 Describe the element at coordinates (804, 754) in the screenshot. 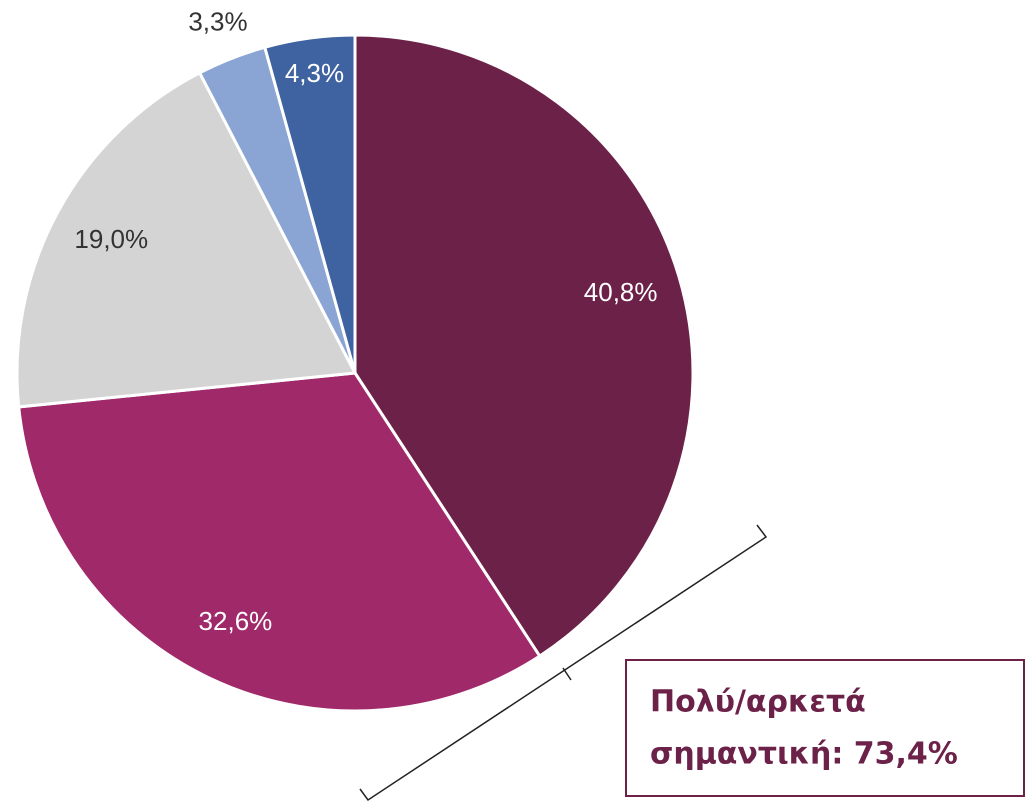

I see `annotation-line: σημαντική: 73,4%` at that location.